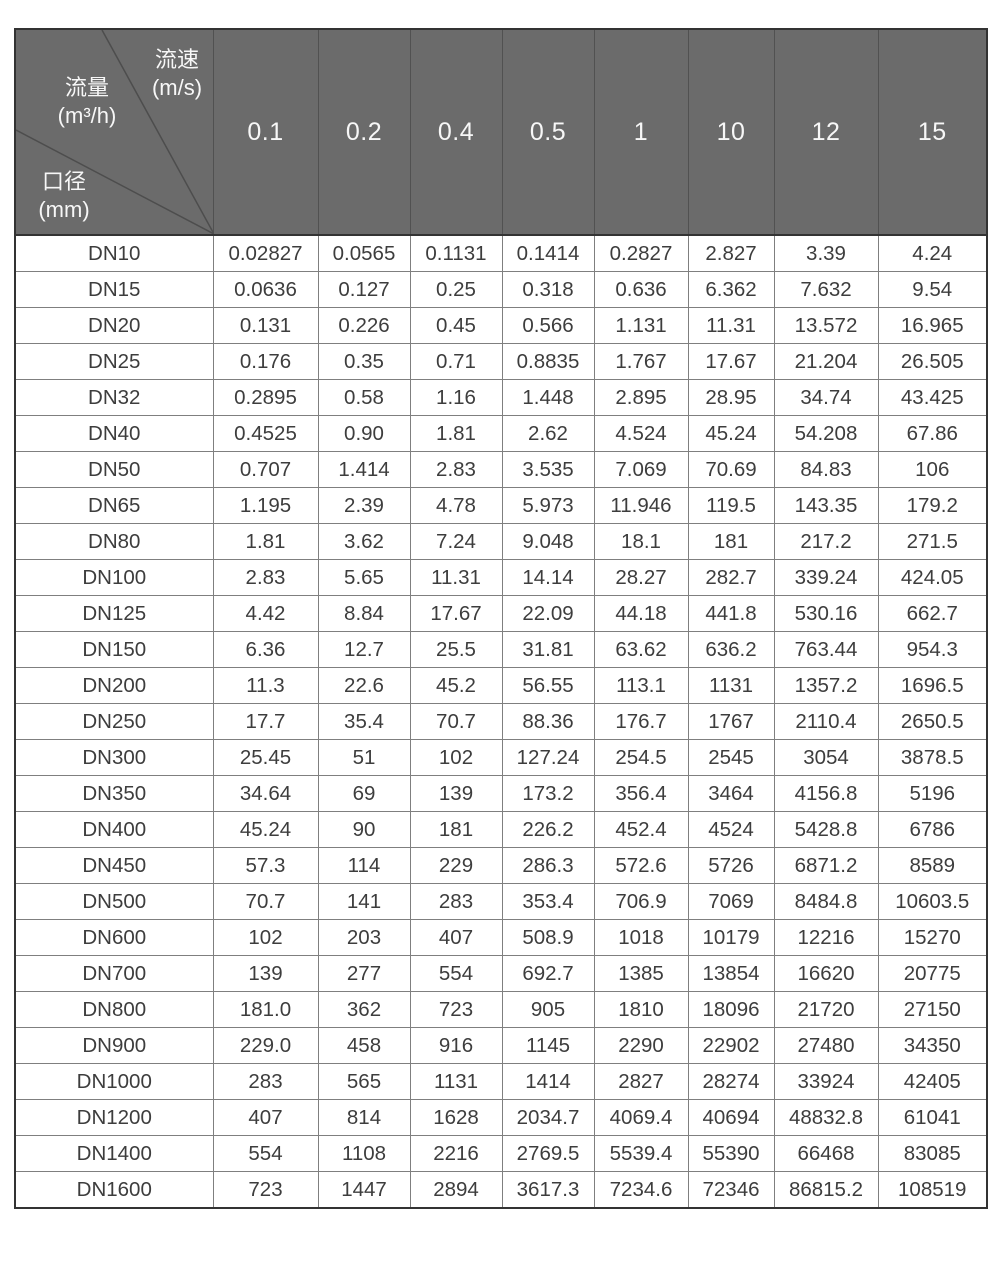  I want to click on flow-value-cell: 42405, so click(932, 1081).